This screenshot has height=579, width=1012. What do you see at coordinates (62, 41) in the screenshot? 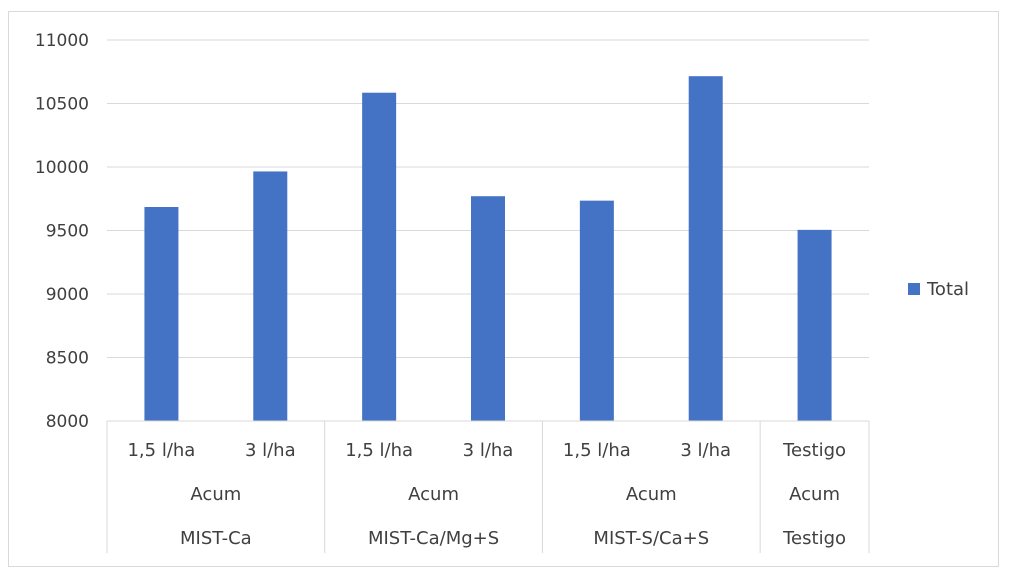
I see `y-tick-label: 11000` at bounding box center [62, 41].